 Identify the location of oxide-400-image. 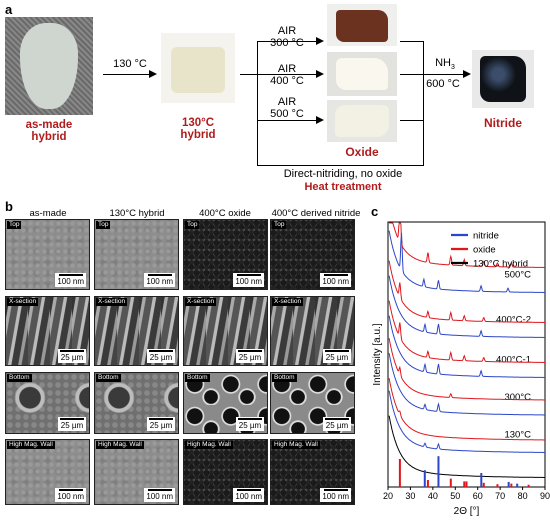
(362, 74).